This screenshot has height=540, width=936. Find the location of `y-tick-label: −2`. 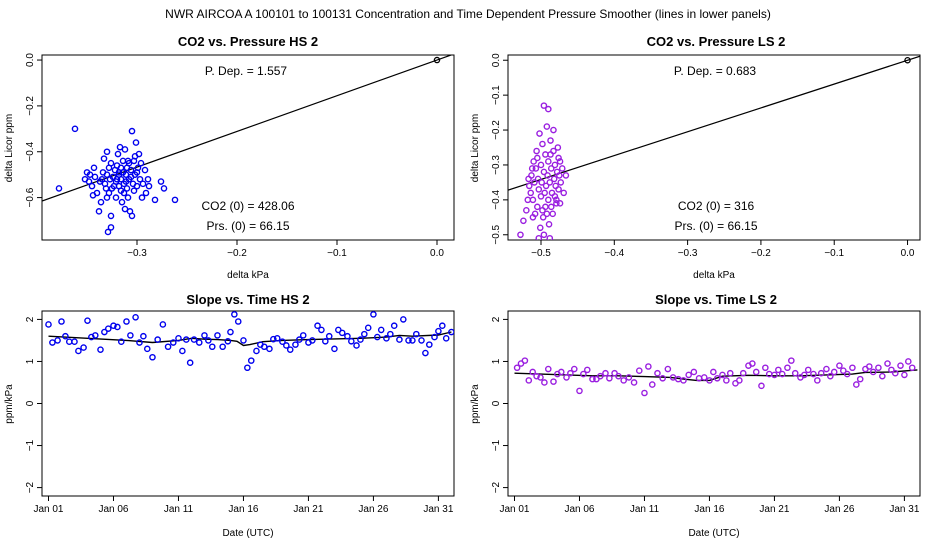

y-tick-label: −2 is located at coordinates (30, 487).